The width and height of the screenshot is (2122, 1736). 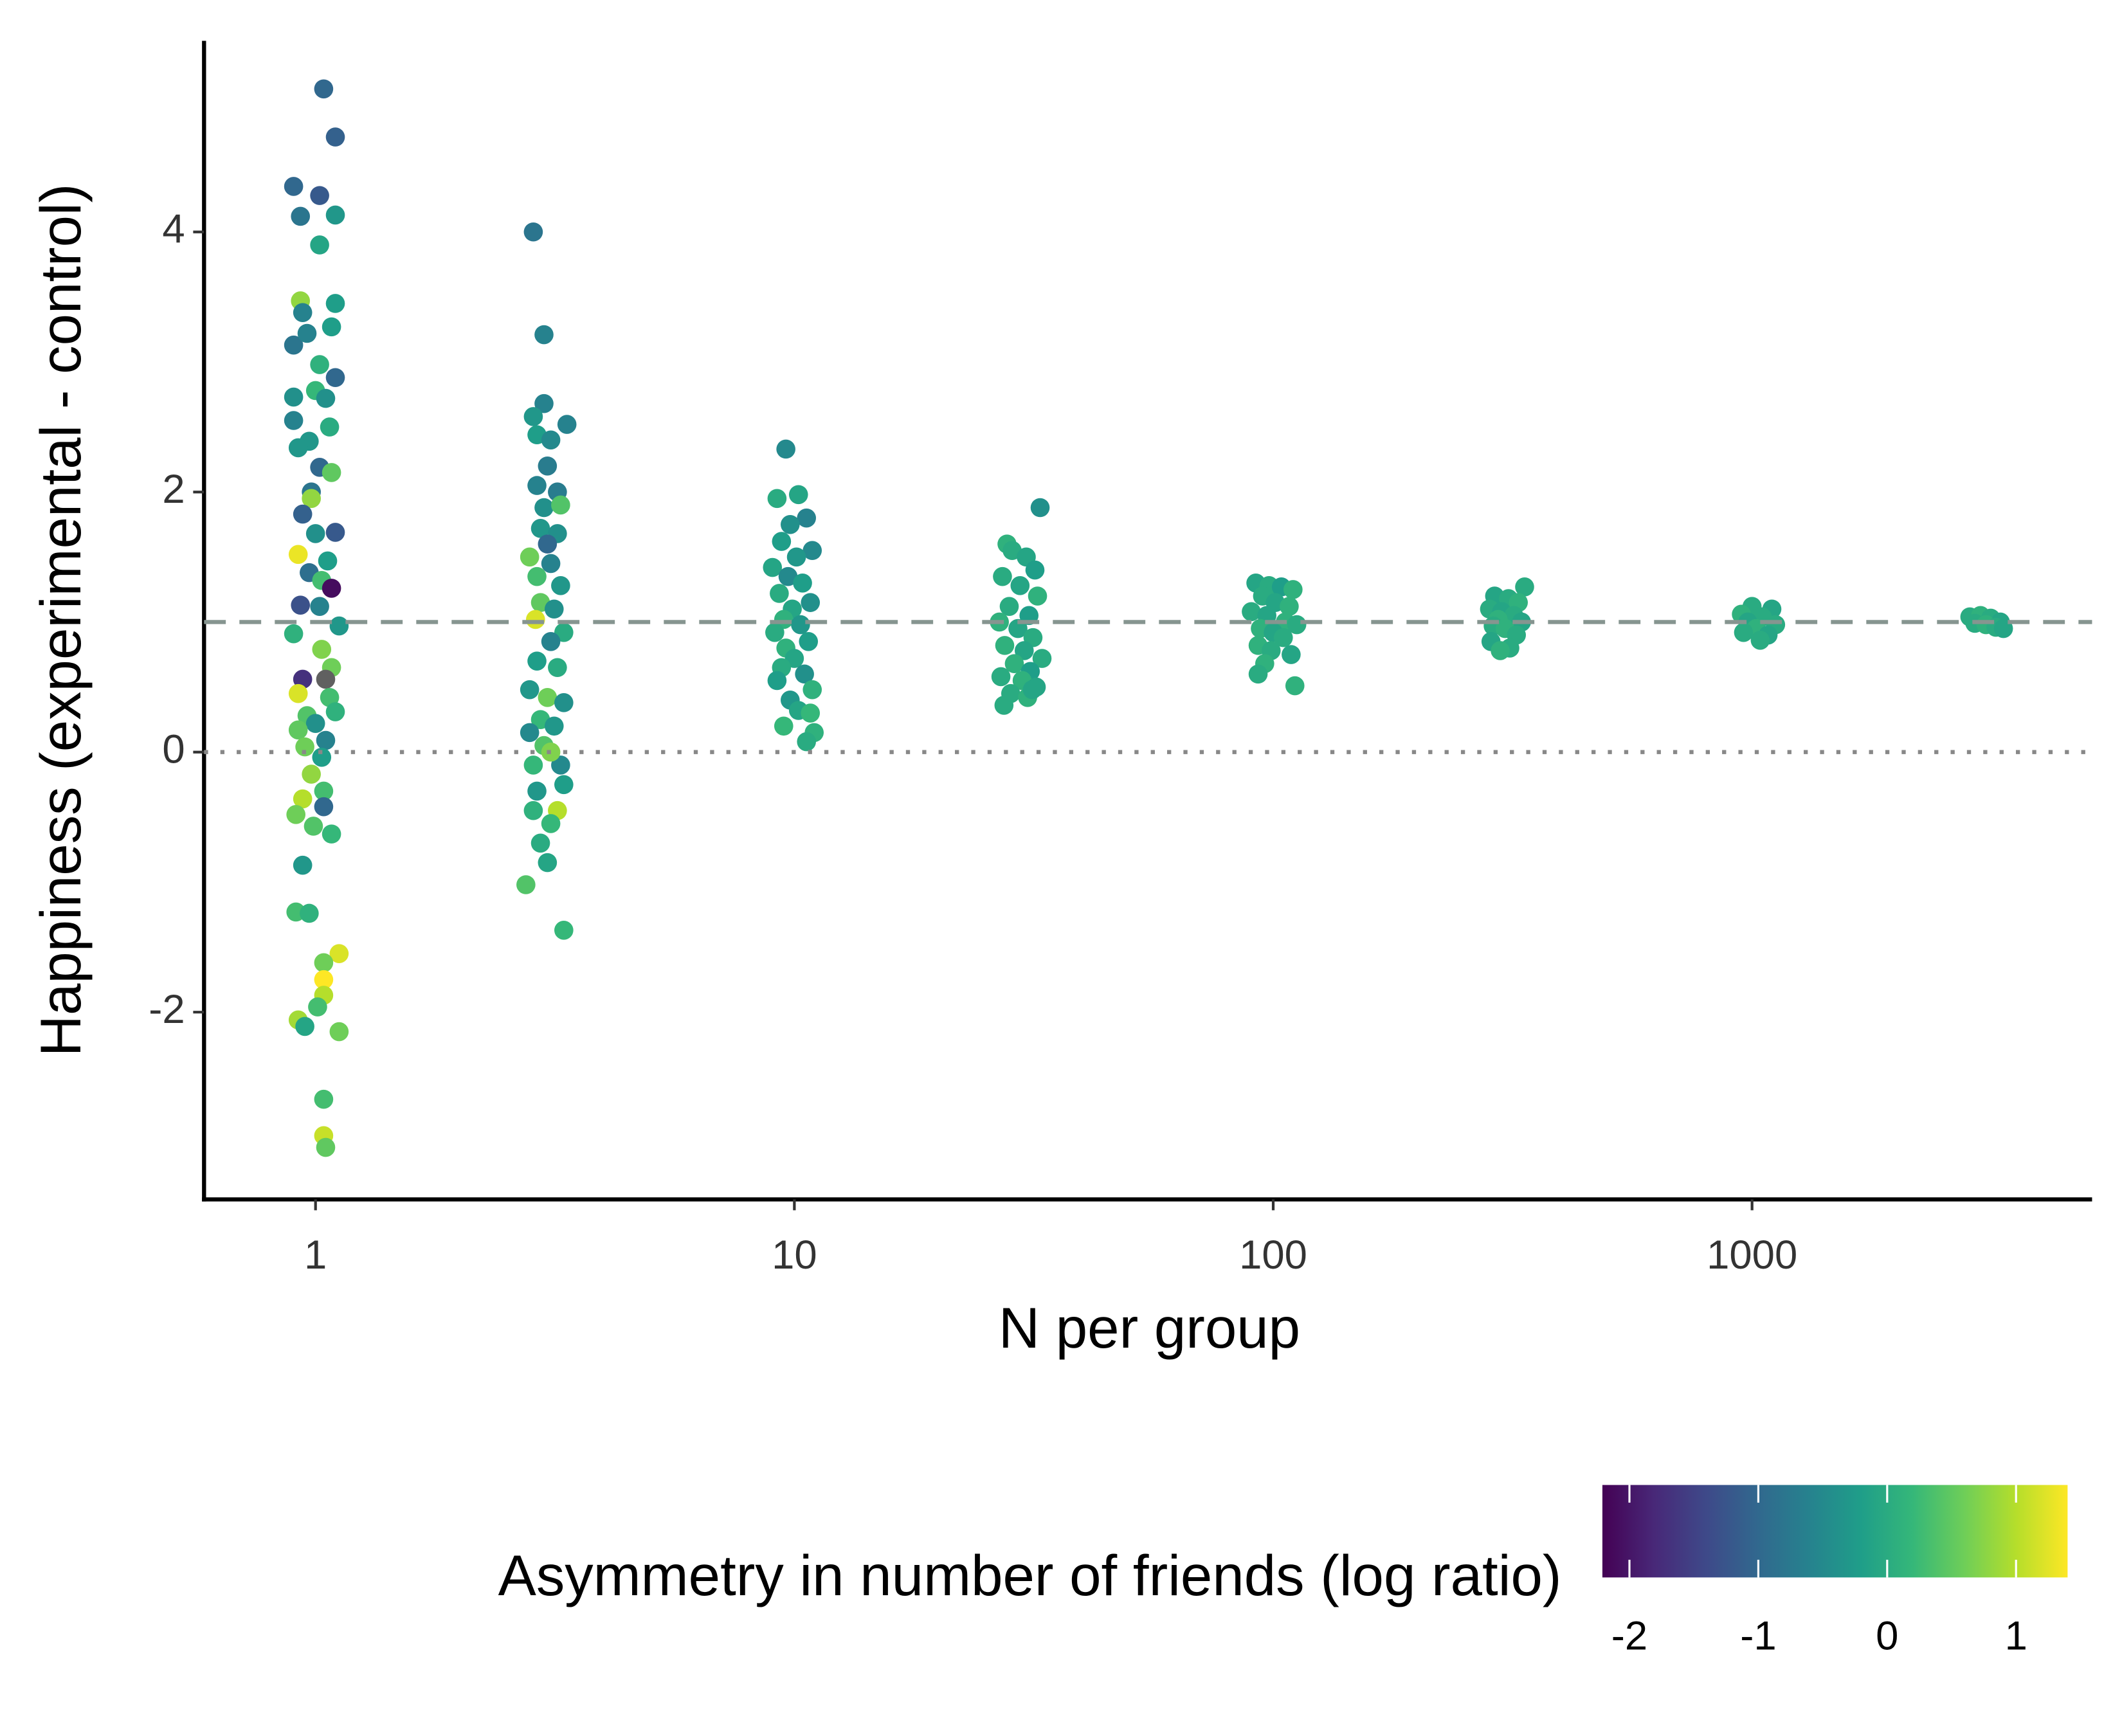 I want to click on y-tick-label: 0, so click(x=174, y=749).